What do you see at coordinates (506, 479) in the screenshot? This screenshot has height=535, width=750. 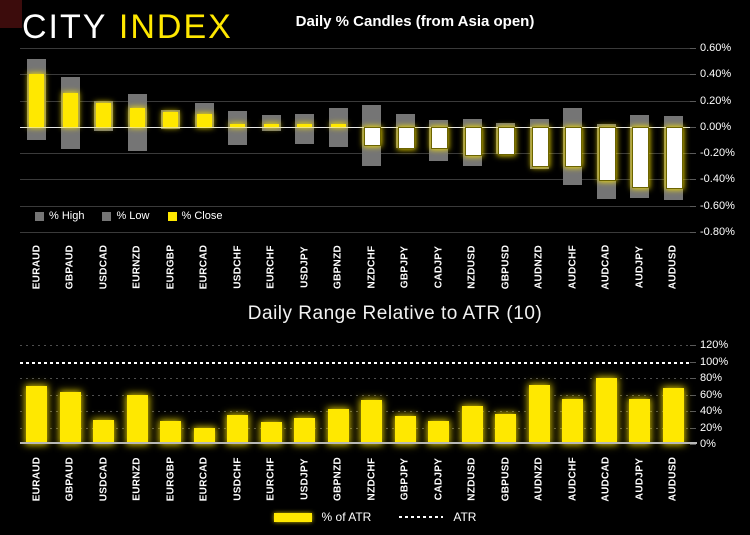 I see `currency-pair-label: GBPUSD` at bounding box center [506, 479].